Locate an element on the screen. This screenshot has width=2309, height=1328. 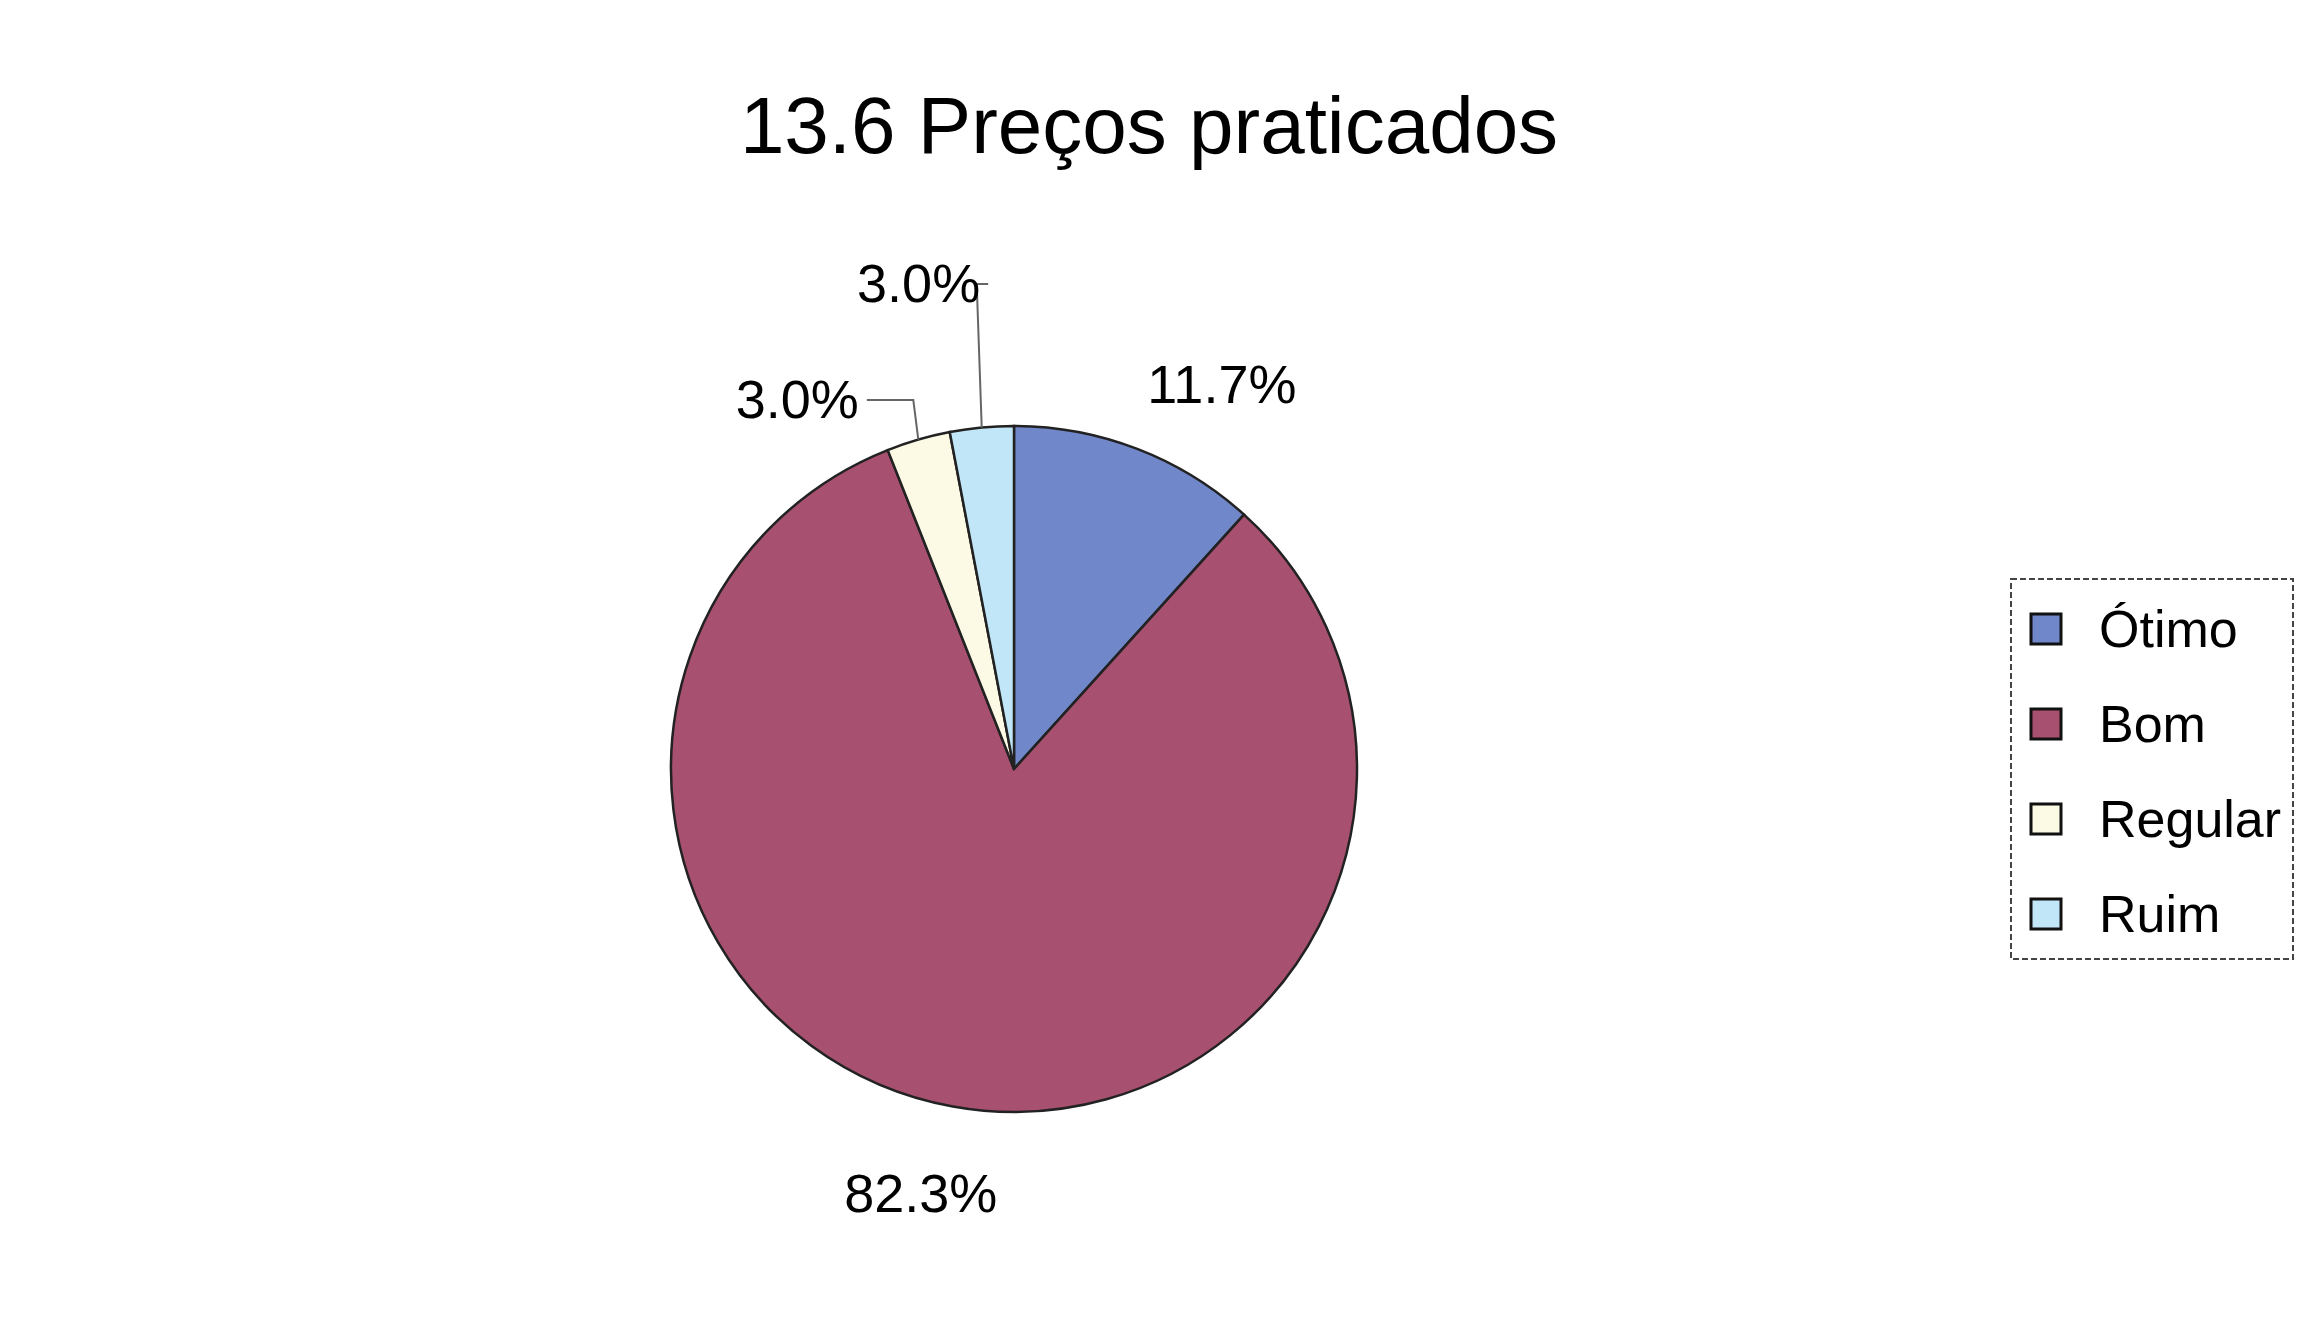
legend-label: Ruim is located at coordinates (2160, 914).